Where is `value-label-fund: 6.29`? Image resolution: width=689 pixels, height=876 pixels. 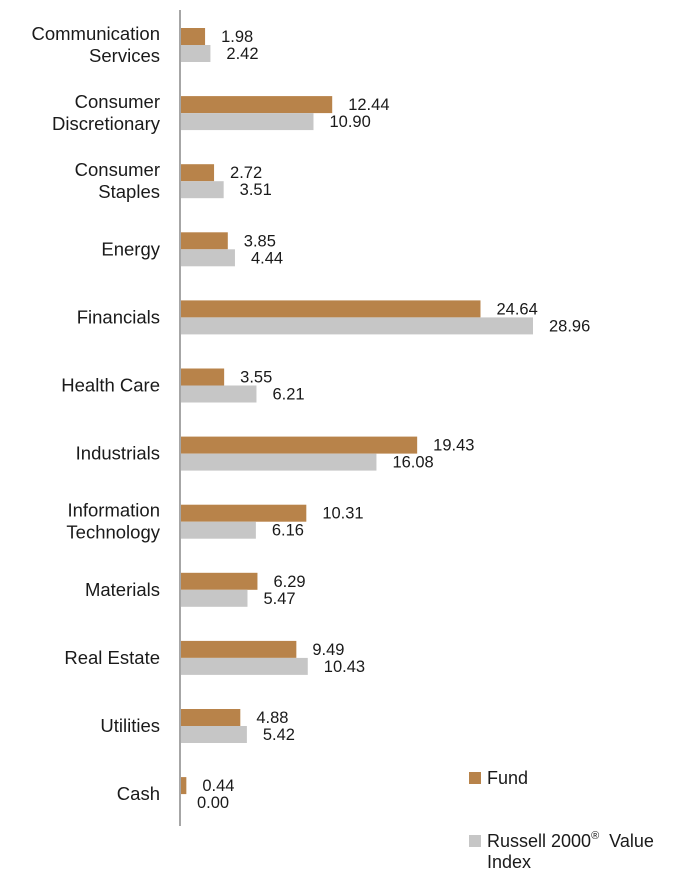
value-label-fund: 6.29 is located at coordinates (289, 582).